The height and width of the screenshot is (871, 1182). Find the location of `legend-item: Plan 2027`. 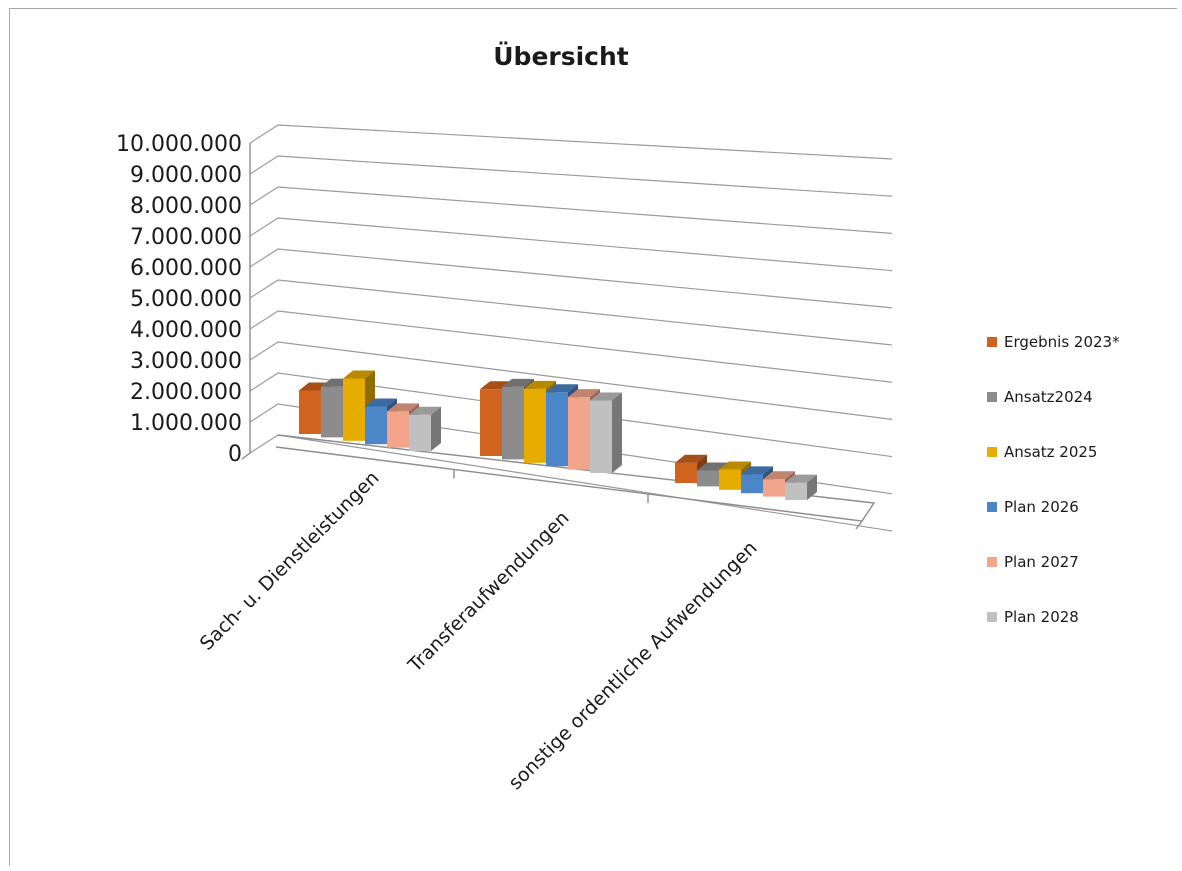

legend-item: Plan 2027 is located at coordinates (1033, 562).